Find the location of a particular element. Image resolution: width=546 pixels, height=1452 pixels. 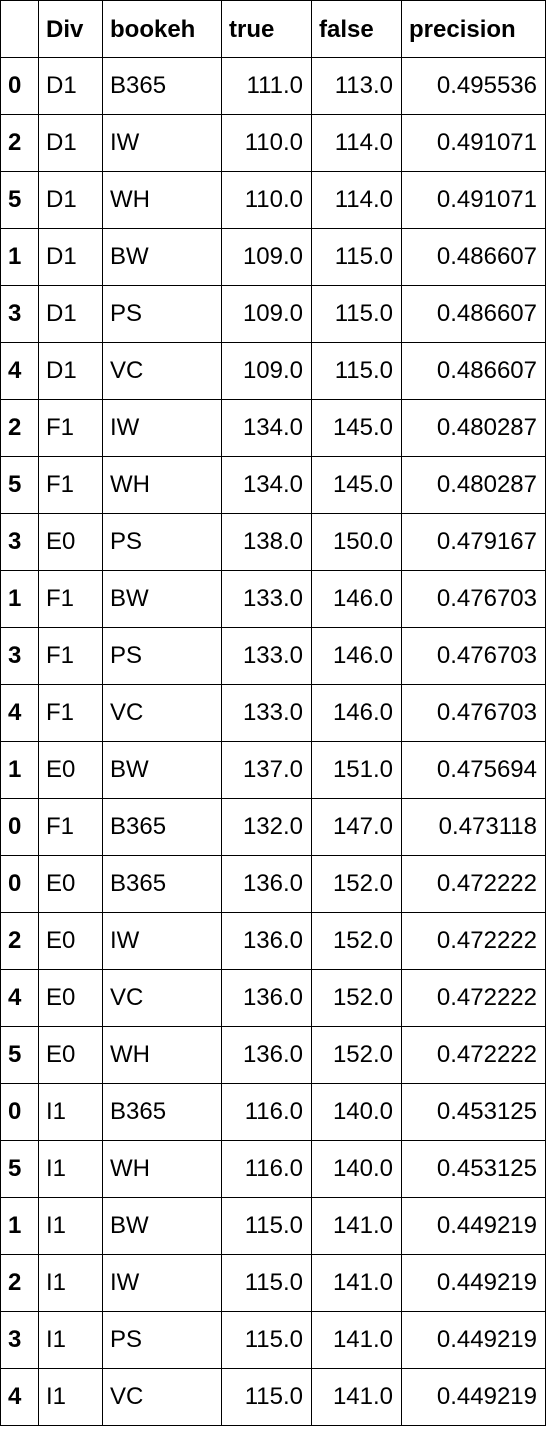

table-row: 2 I1 IW 115.0 141.0 0.449219 is located at coordinates (273, 1283).